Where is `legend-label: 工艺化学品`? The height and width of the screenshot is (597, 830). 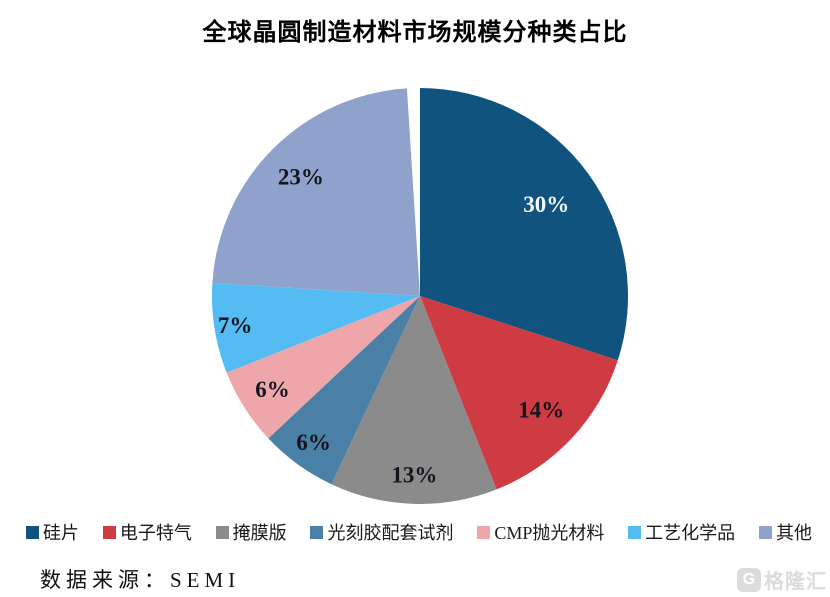
legend-label: 工艺化学品 is located at coordinates (690, 533).